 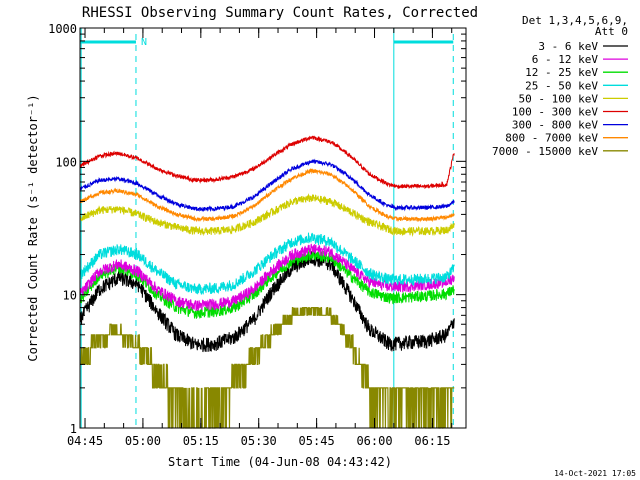 What do you see at coordinates (280, 462) in the screenshot?
I see `x-axis-label: Start Time (04-Jun-08 04:43:42)` at bounding box center [280, 462].